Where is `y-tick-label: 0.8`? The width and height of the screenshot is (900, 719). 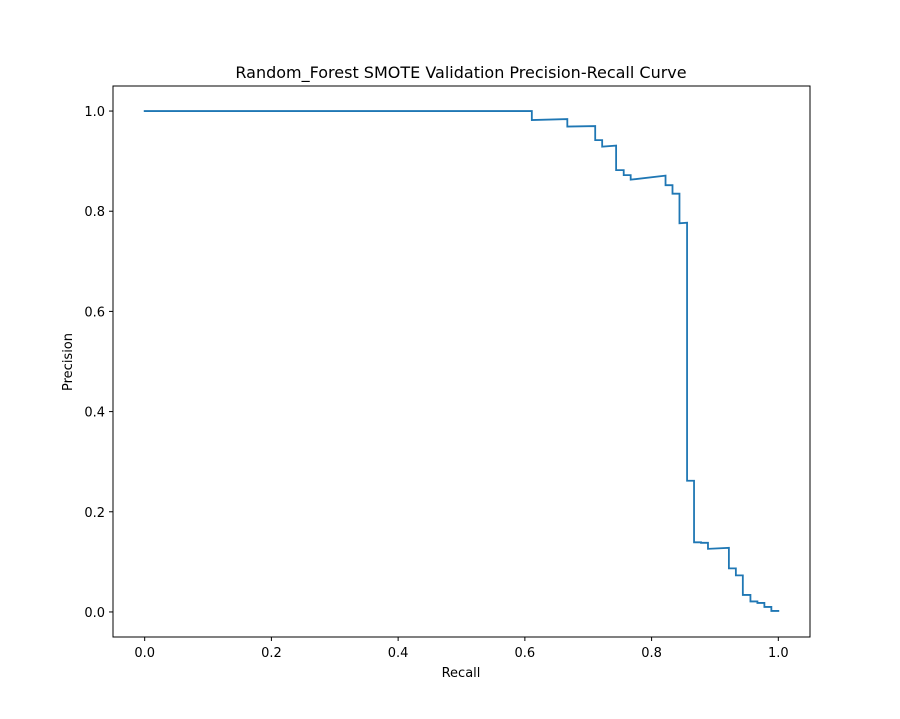
y-tick-label: 0.8 is located at coordinates (94, 212).